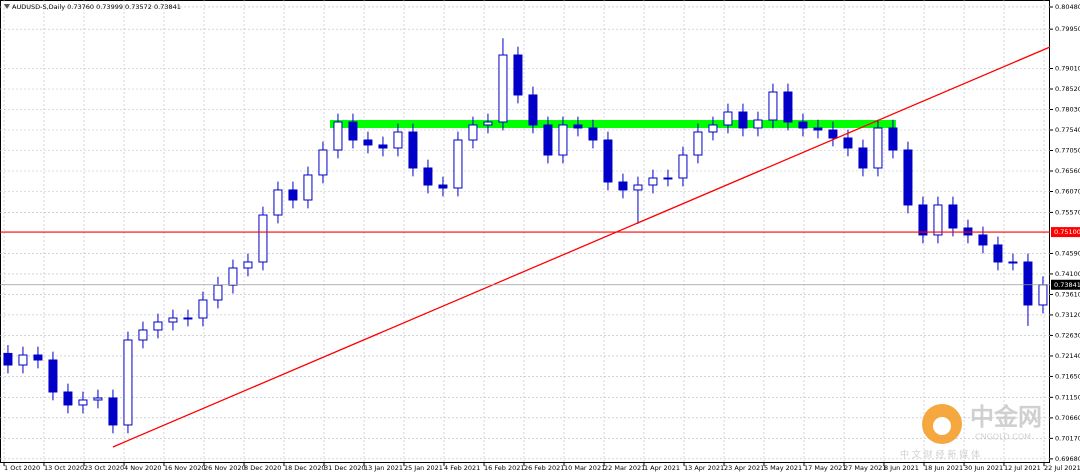 This screenshot has width=1080, height=473. What do you see at coordinates (783, 468) in the screenshot?
I see `x-tick-label: 5 May 2021` at bounding box center [783, 468].